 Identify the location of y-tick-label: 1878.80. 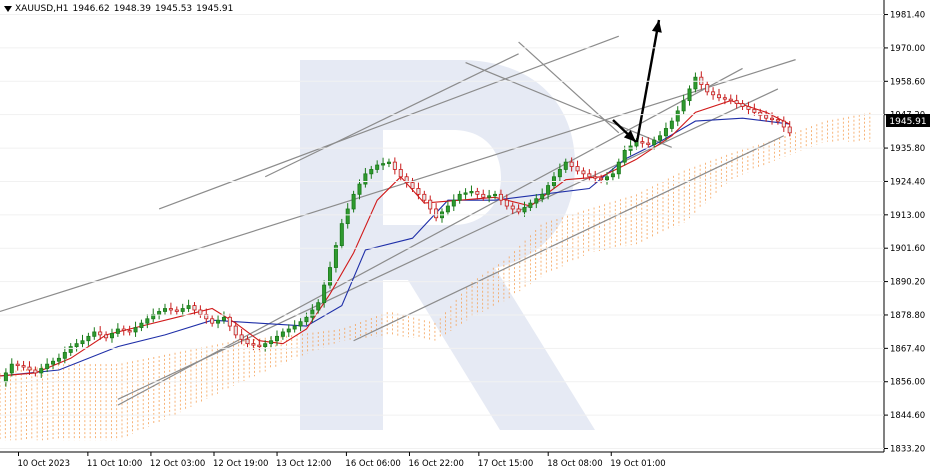
(907, 316).